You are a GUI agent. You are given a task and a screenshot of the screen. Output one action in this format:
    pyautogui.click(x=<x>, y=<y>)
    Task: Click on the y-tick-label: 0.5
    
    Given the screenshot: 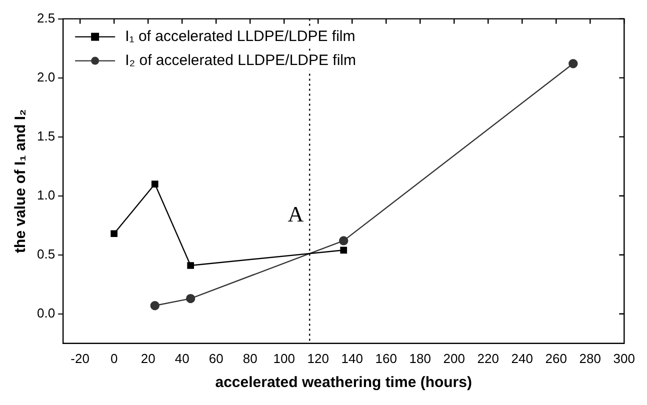 What is the action you would take?
    pyautogui.click(x=46, y=254)
    